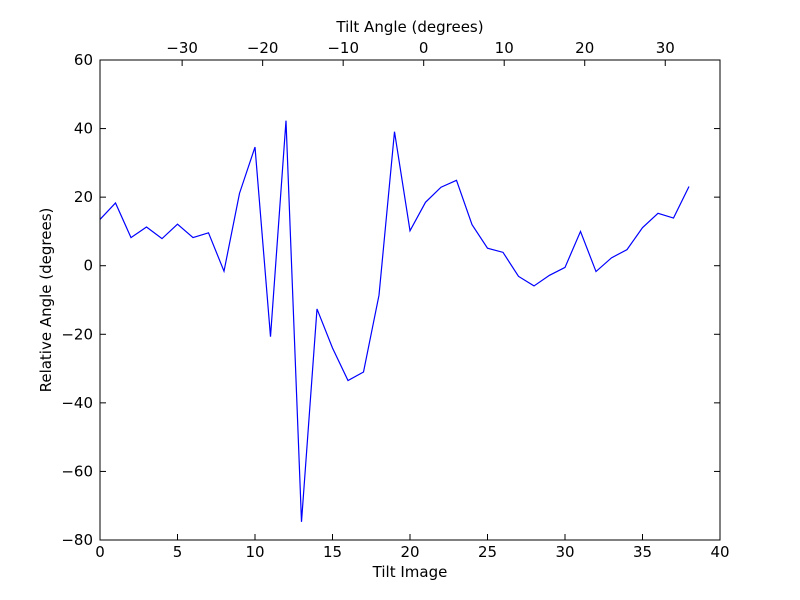  What do you see at coordinates (83, 60) in the screenshot?
I see `y-tick-label: 60` at bounding box center [83, 60].